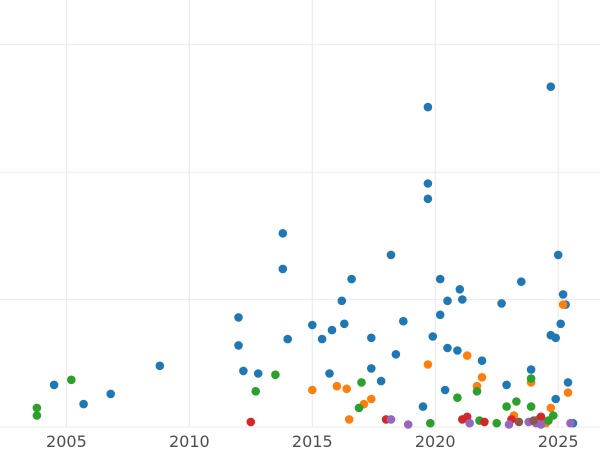  I want to click on x-tick-label: 2020, so click(435, 441).